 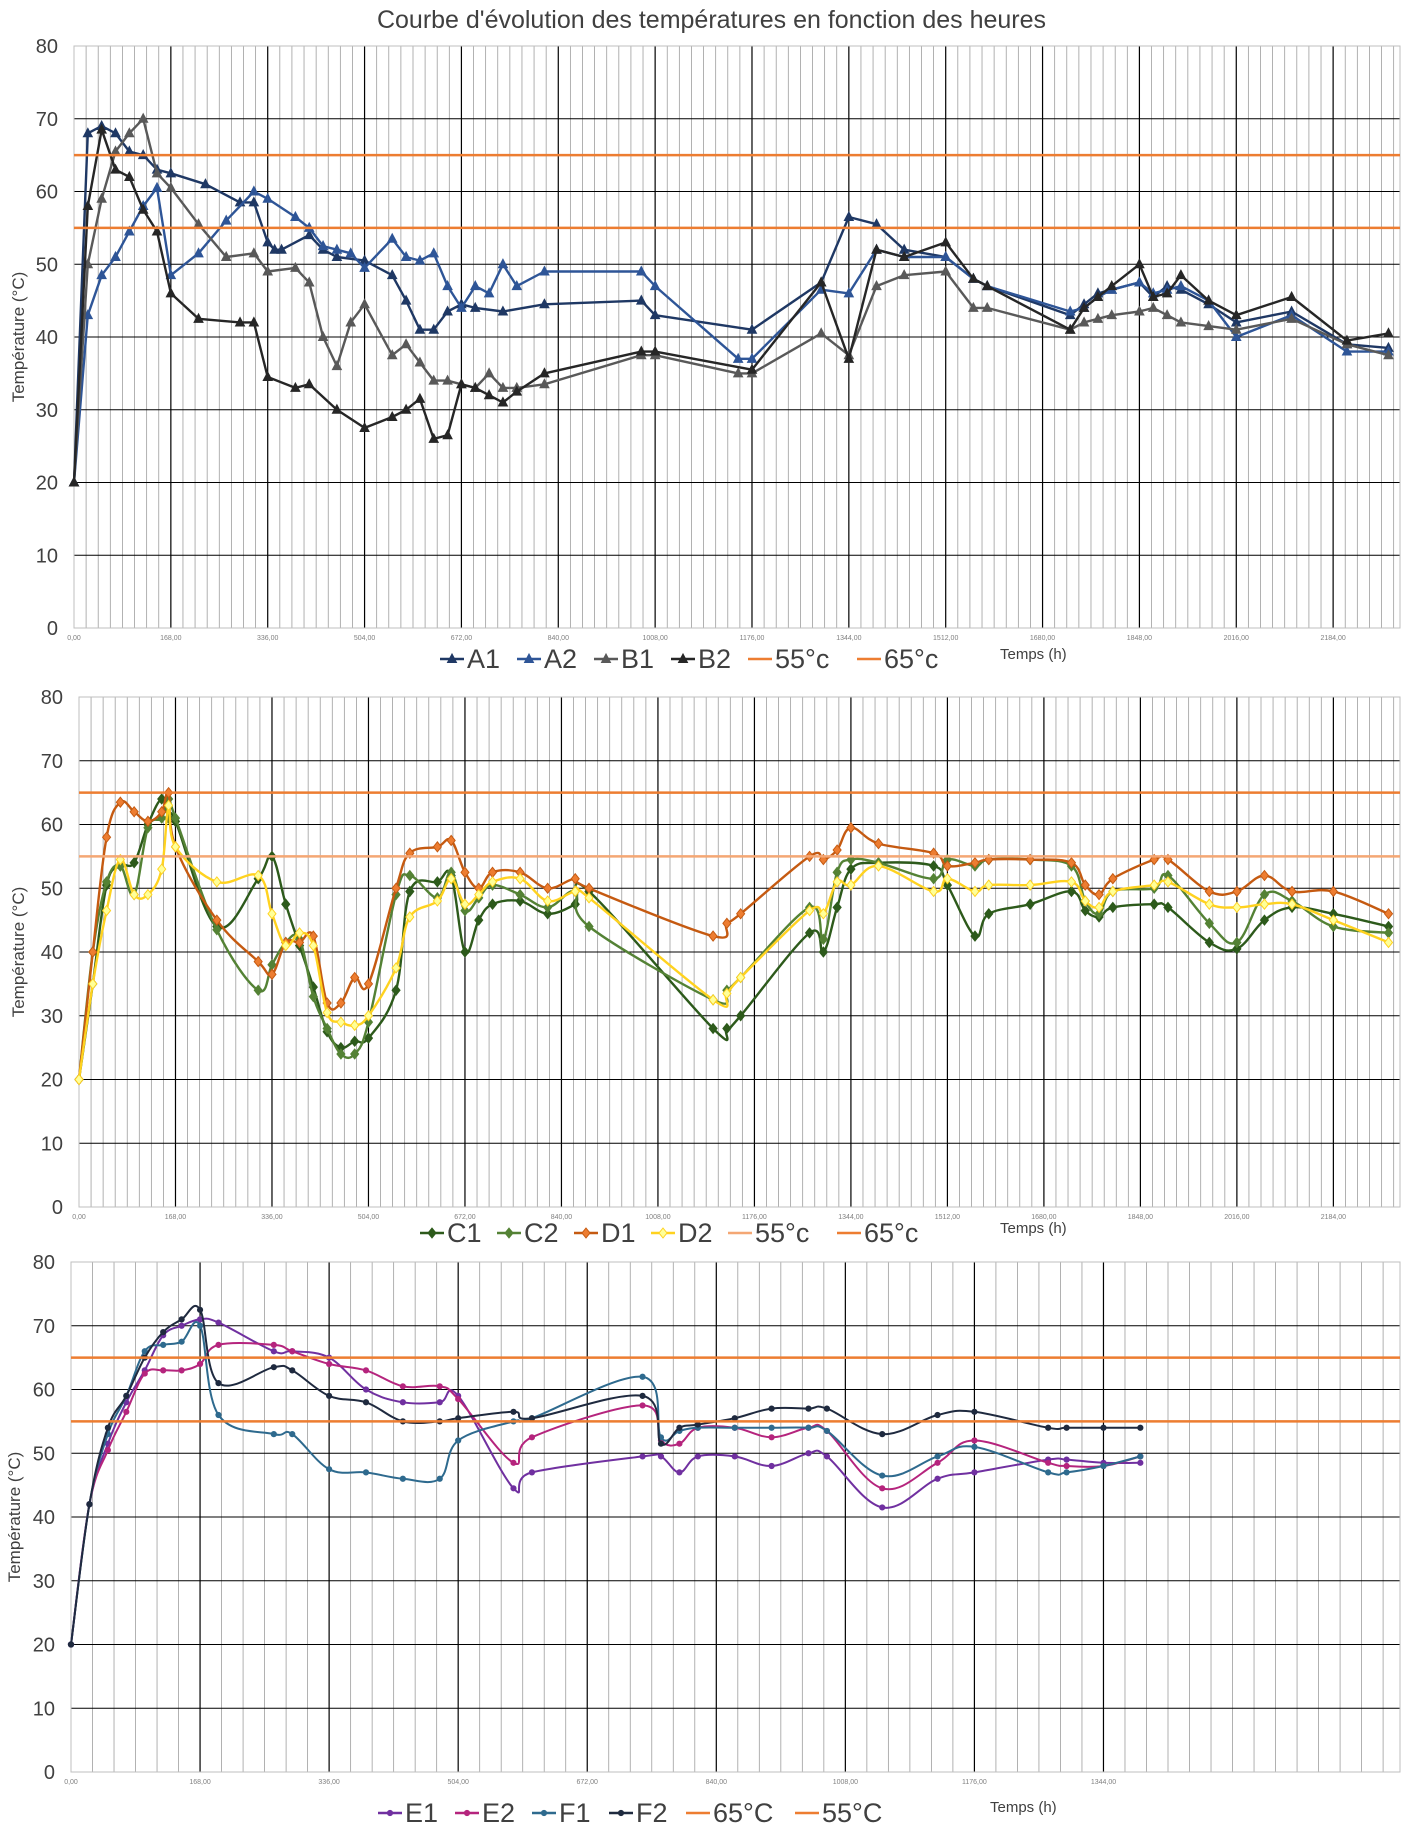 What do you see at coordinates (752, 638) in the screenshot?
I see `x-tick-label: 1176,00` at bounding box center [752, 638].